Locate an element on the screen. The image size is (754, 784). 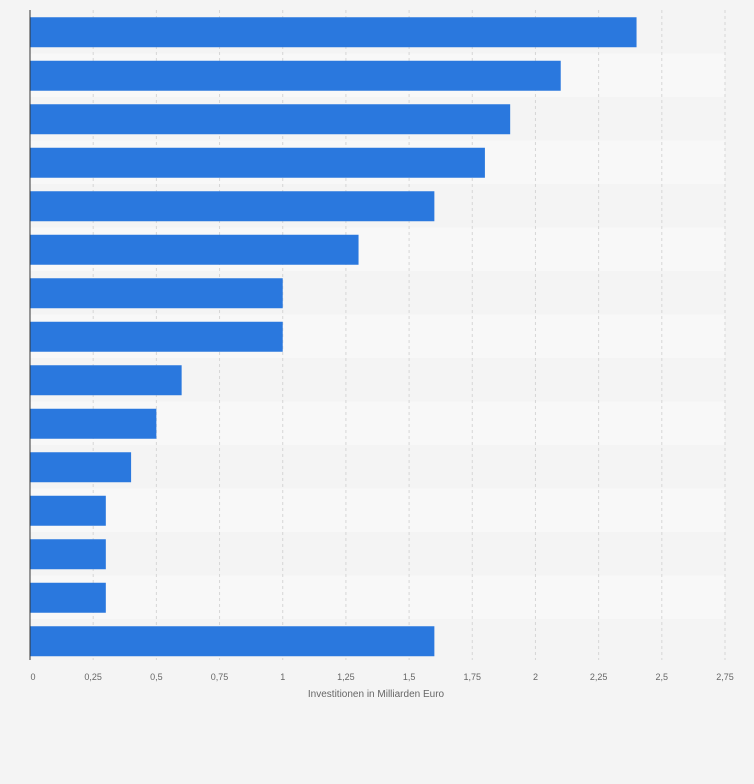
x-tick-label: 0,5 is located at coordinates (156, 677).